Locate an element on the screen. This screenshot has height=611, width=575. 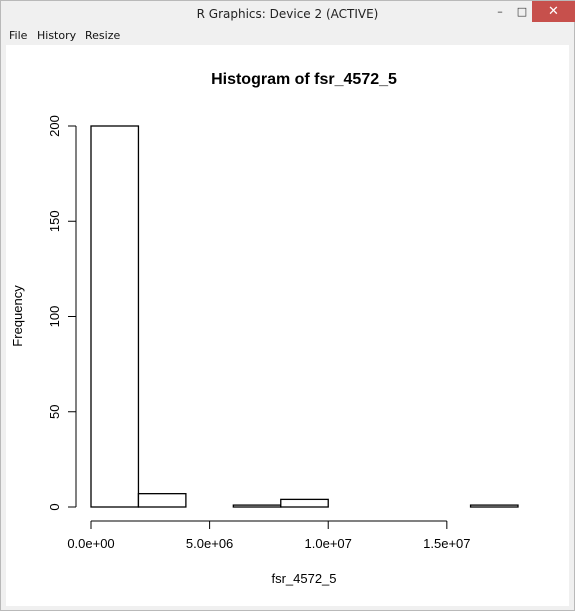
x-tick-label: 0.0e+00 is located at coordinates (90, 543).